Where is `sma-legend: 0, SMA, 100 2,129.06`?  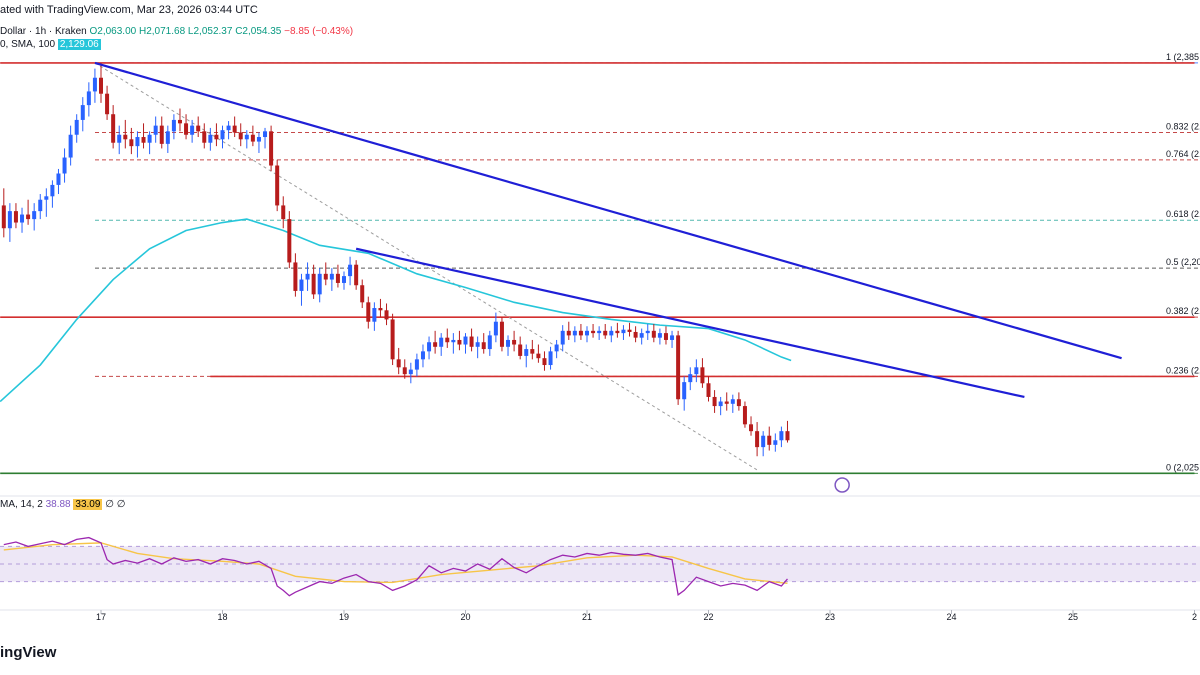
sma-legend: 0, SMA, 100 2,129.06 is located at coordinates (50, 44).